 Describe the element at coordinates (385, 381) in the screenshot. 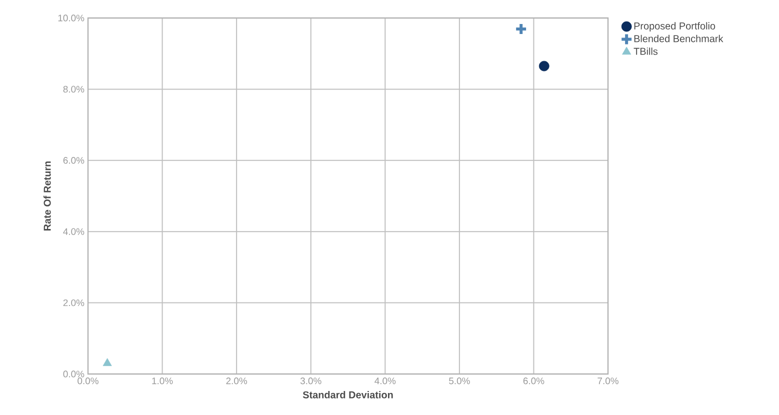

I see `x-tick-label: 4.0%` at that location.